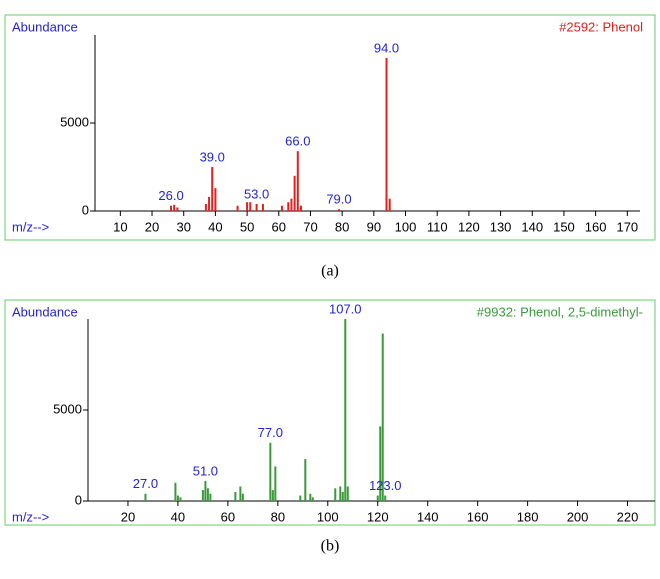  I want to click on peak-label: 107.0, so click(345, 308).